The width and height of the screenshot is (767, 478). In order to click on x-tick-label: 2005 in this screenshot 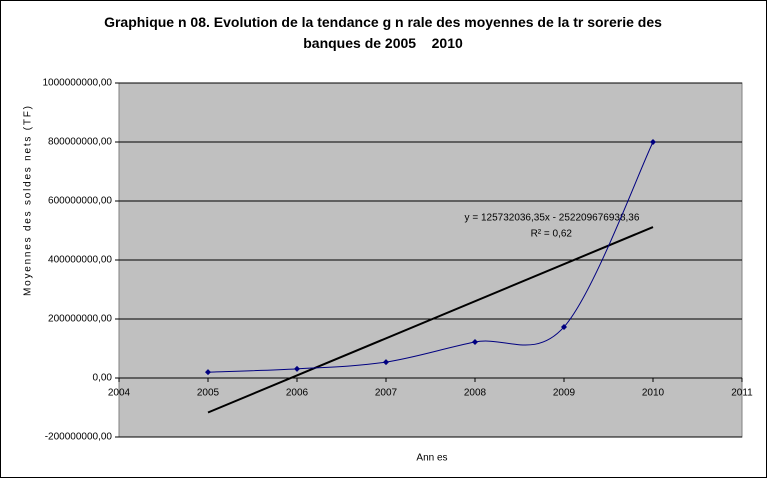, I will do `click(208, 393)`.